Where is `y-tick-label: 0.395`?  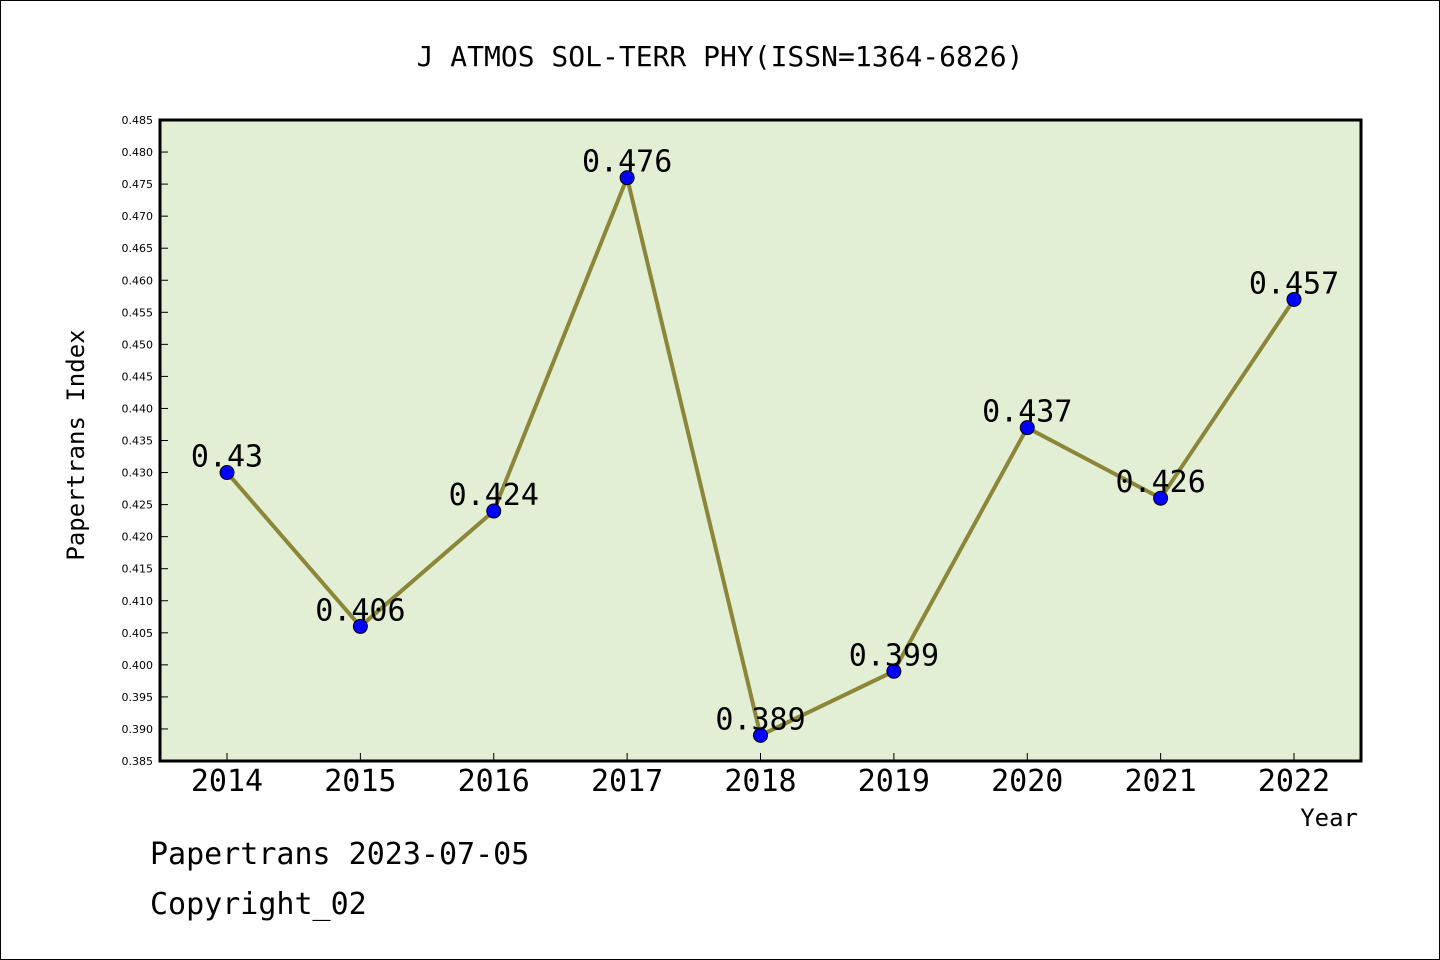 y-tick-label: 0.395 is located at coordinates (138, 697).